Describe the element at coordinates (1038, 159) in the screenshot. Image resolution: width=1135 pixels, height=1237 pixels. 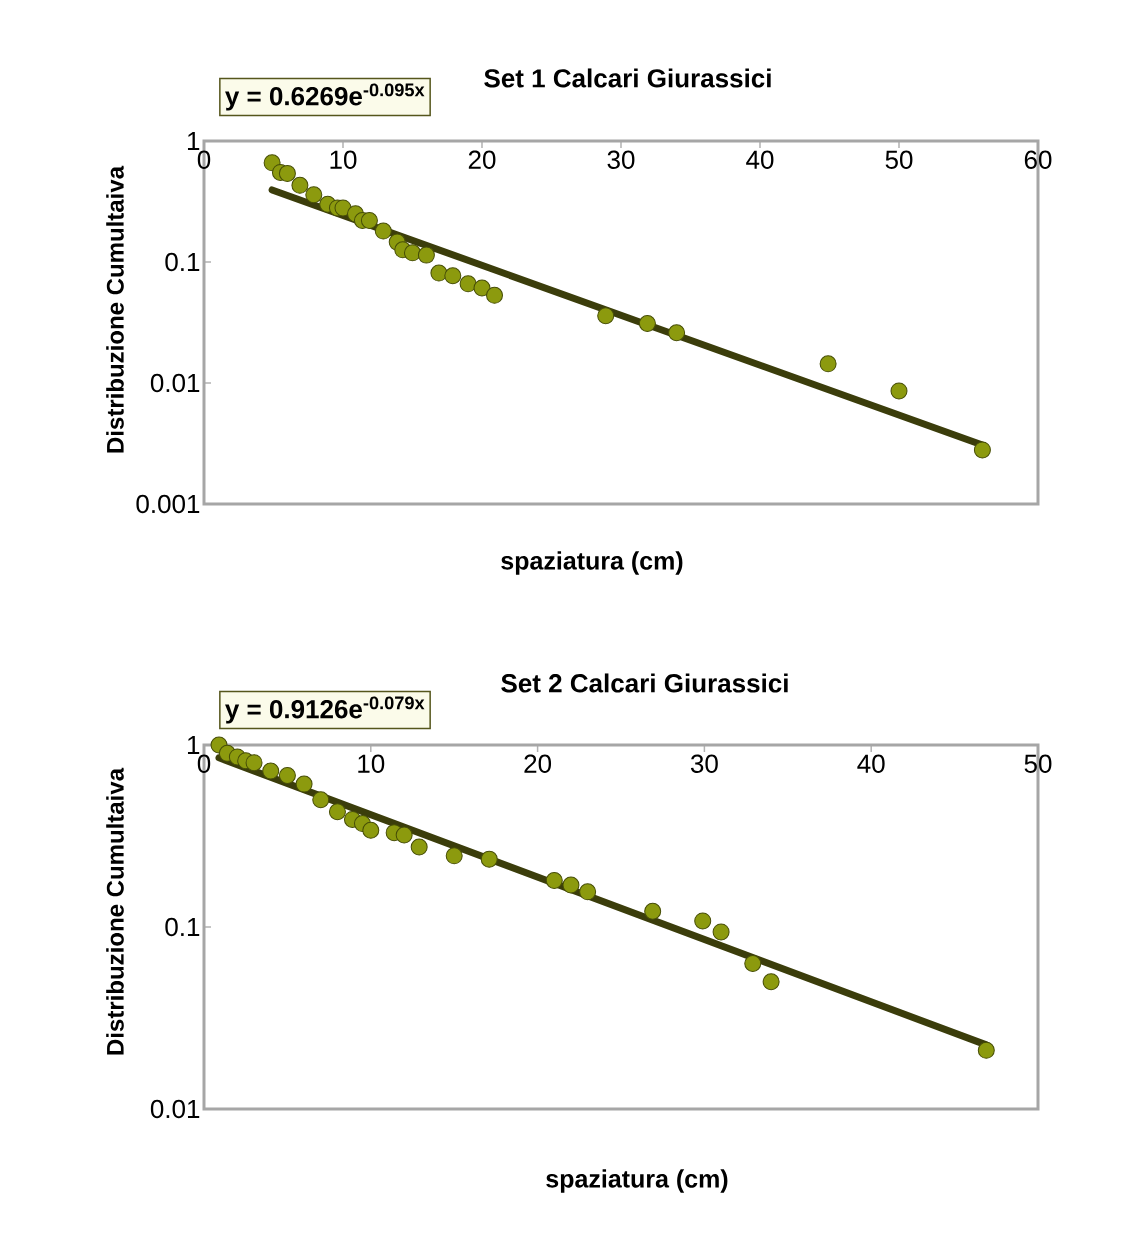
I see `x-tick-label: 60` at that location.